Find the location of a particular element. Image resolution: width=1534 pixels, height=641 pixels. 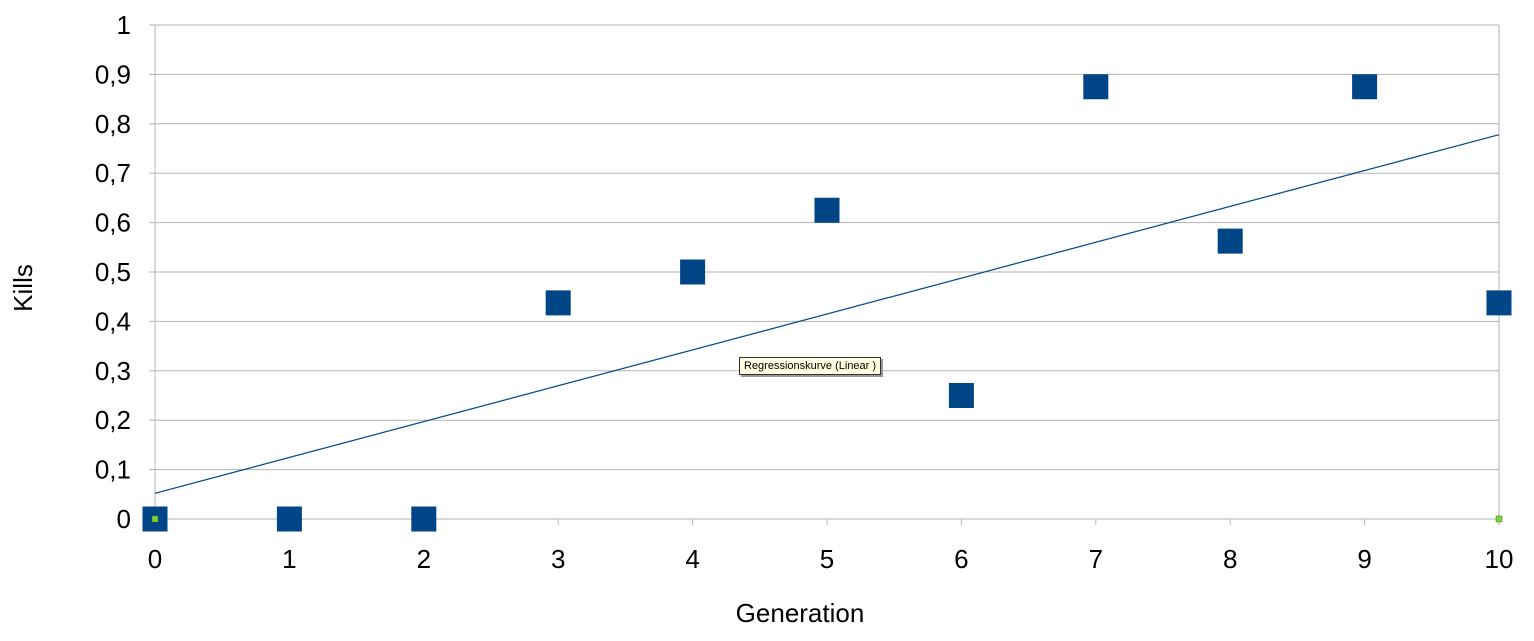

y-tick-label: 0,8 is located at coordinates (113, 124).